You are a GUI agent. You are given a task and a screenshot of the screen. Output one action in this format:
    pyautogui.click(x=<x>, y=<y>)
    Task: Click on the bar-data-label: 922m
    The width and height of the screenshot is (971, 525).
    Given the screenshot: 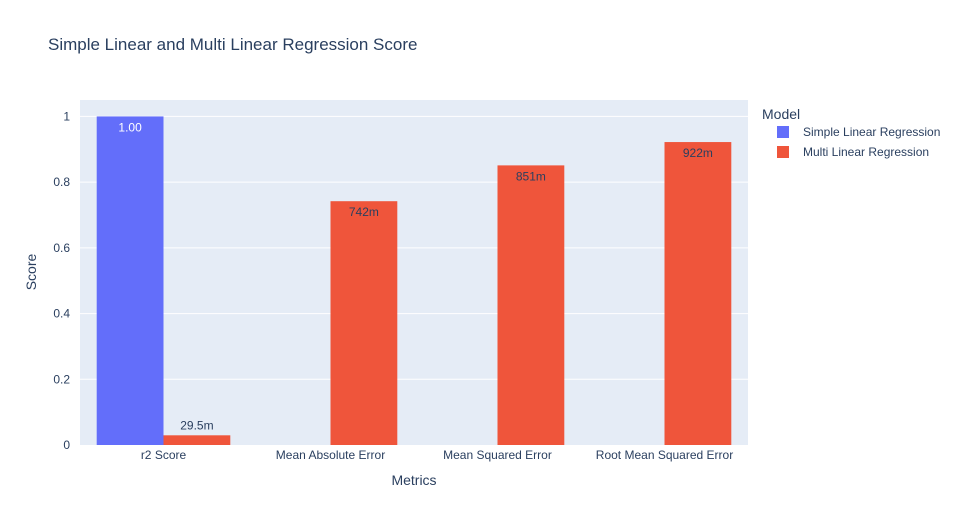 What is the action you would take?
    pyautogui.click(x=698, y=153)
    